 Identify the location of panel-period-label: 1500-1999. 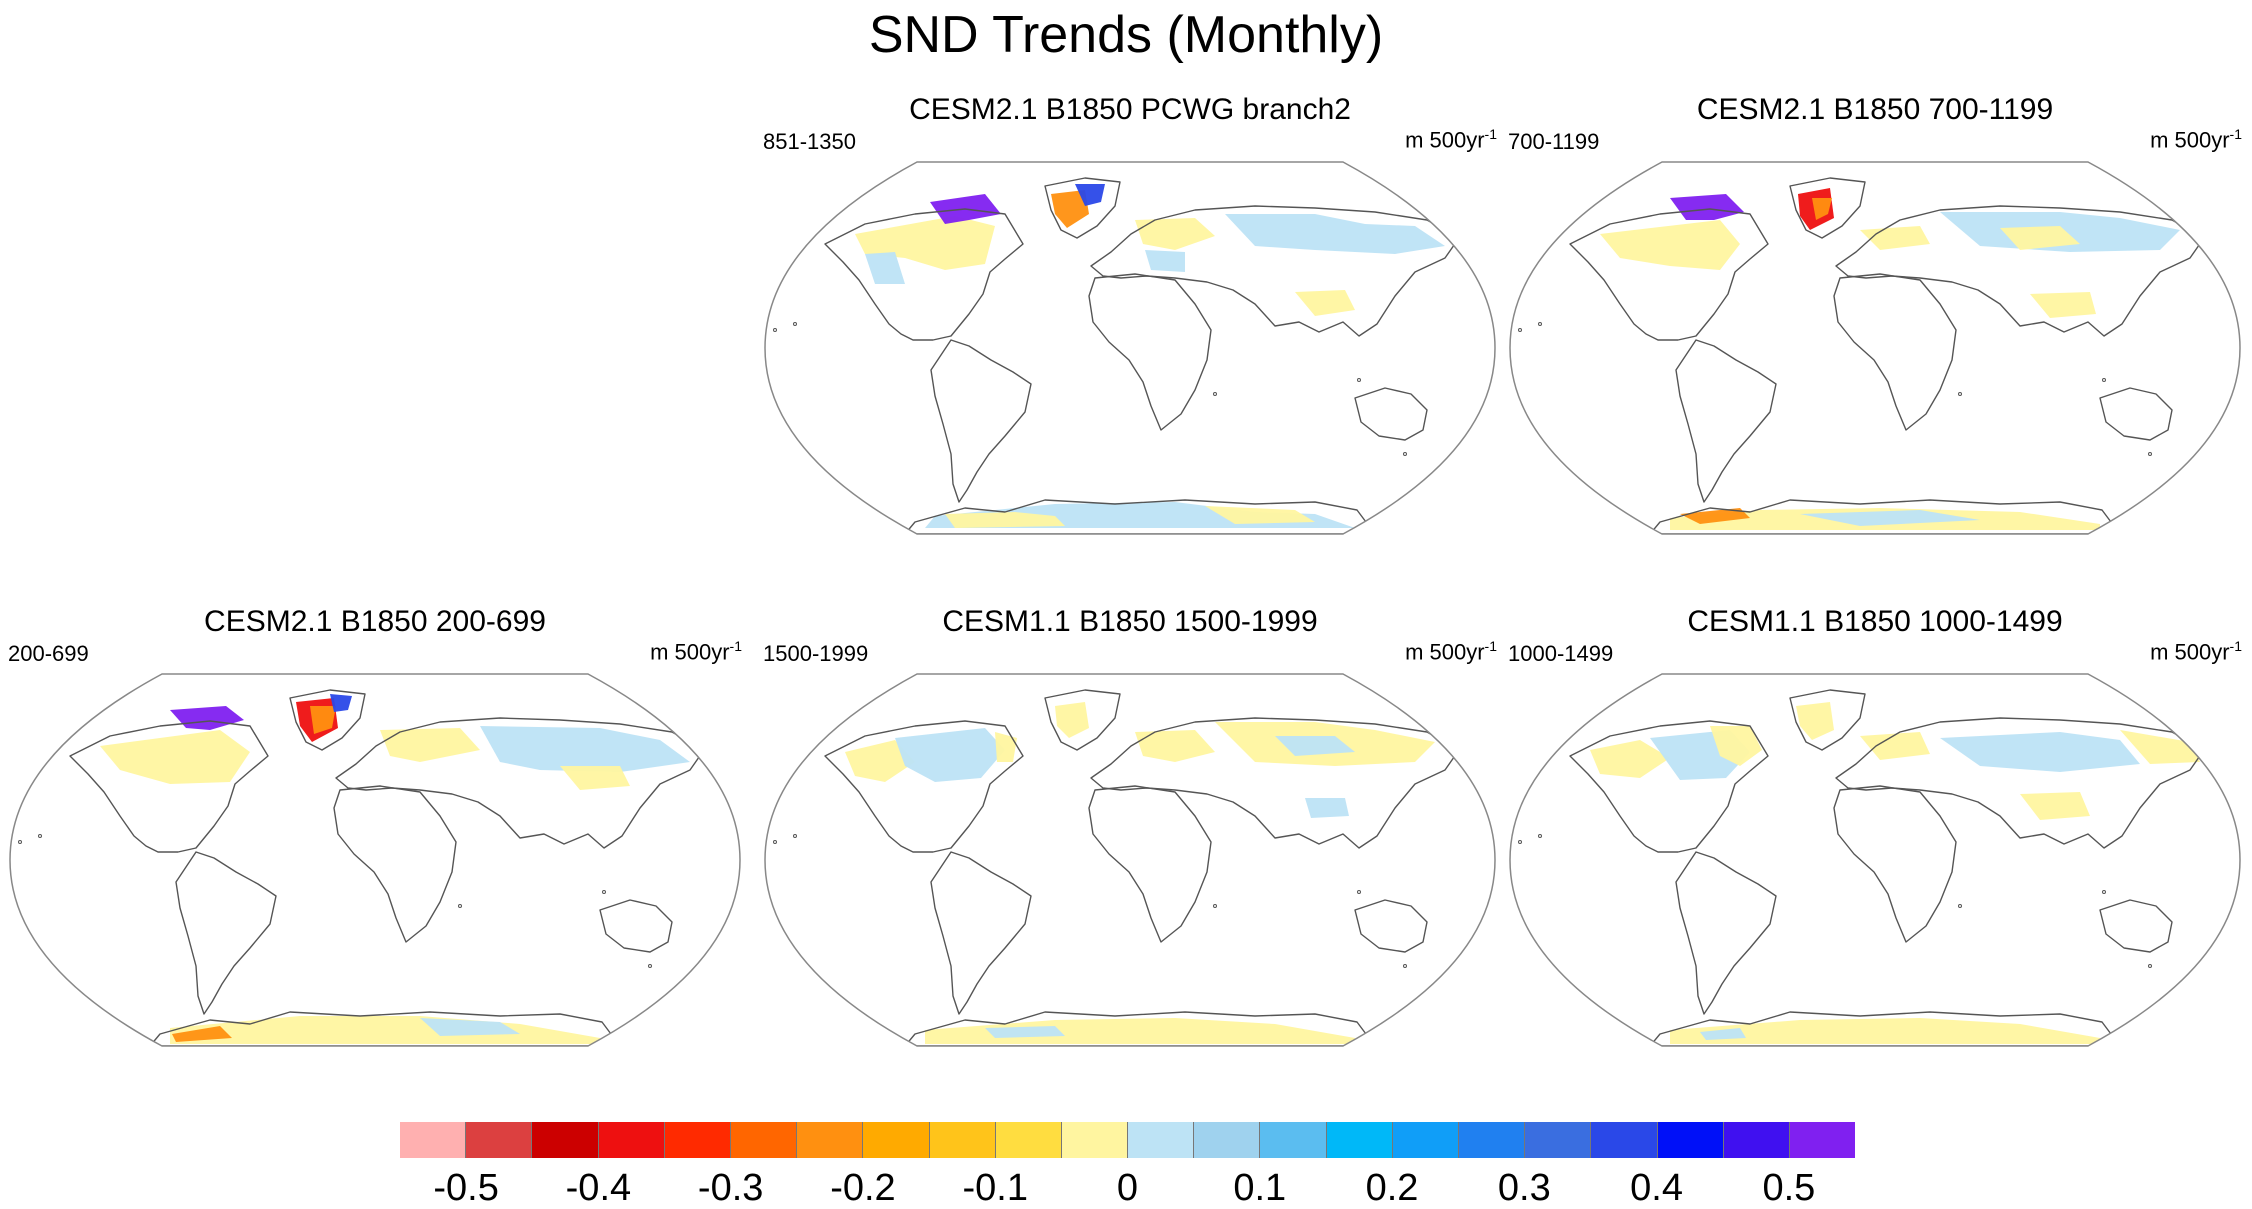
(816, 653).